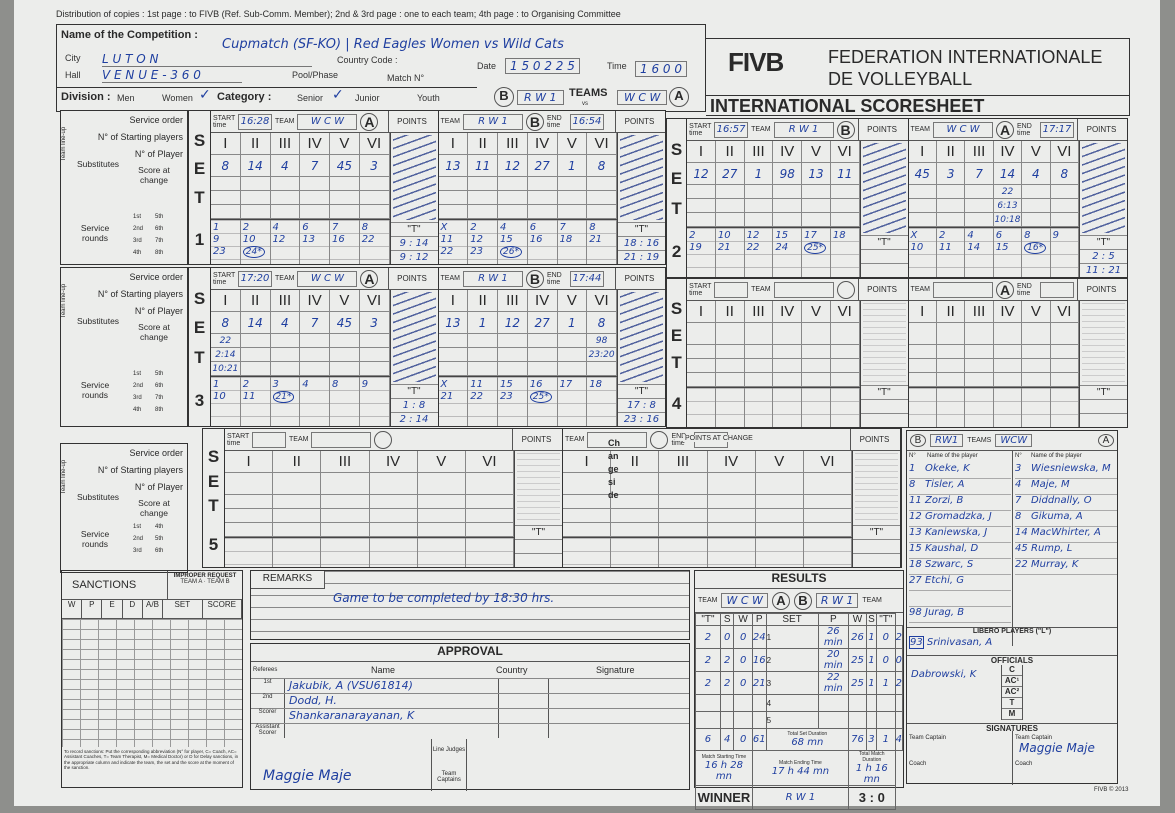 The image size is (1175, 813). Describe the element at coordinates (1008, 205) in the screenshot. I see `substitute-cell: 6:13` at that location.